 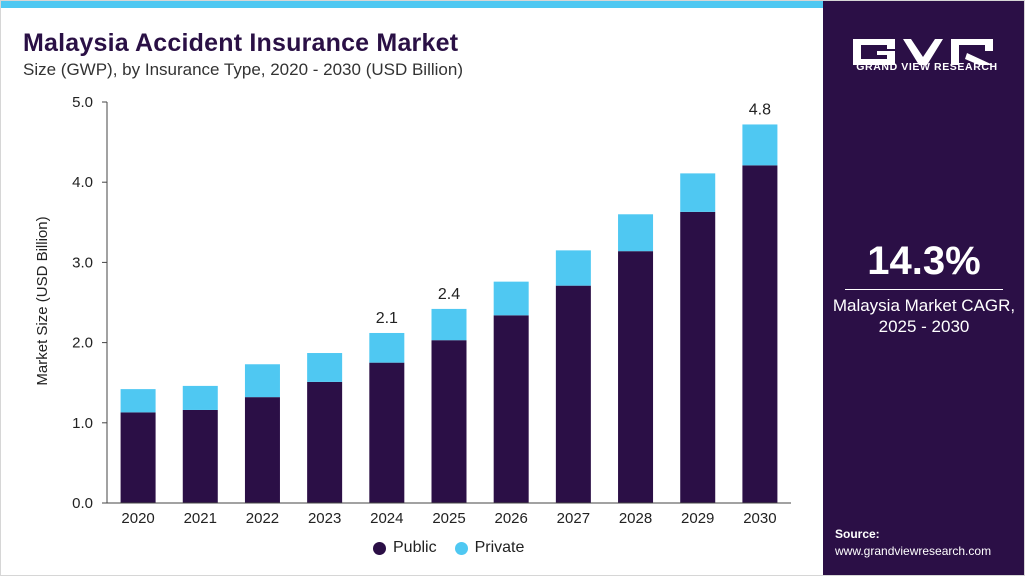 What do you see at coordinates (137, 518) in the screenshot?
I see `x-tick-label-2020: 2020` at bounding box center [137, 518].